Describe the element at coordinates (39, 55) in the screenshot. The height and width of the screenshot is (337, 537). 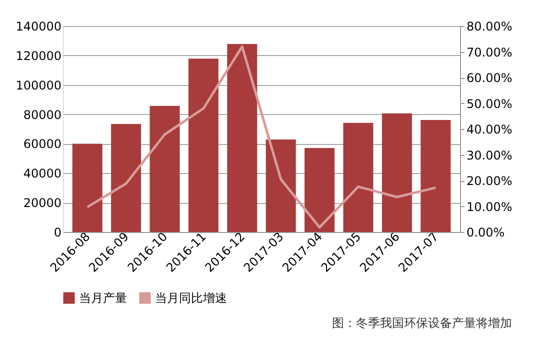
I see `y-tick-label: 120000` at that location.